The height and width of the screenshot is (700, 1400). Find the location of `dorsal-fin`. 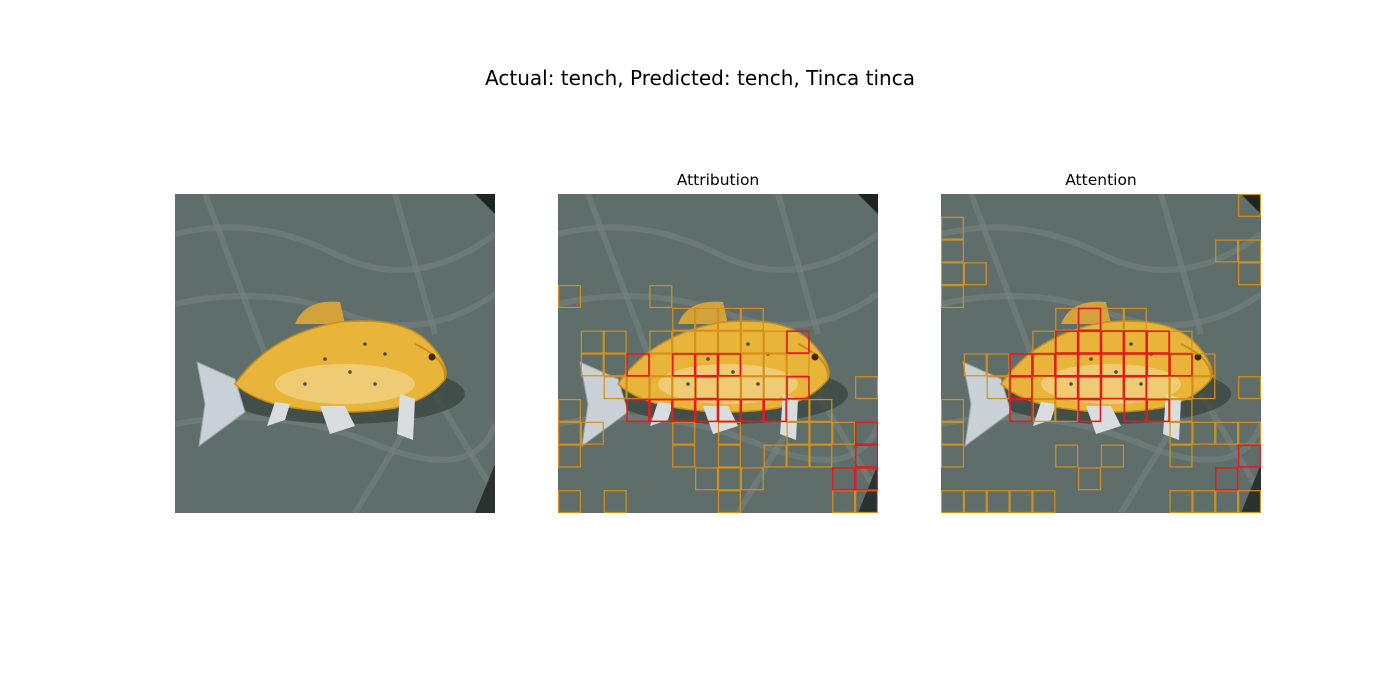

dorsal-fin is located at coordinates (1086, 312).